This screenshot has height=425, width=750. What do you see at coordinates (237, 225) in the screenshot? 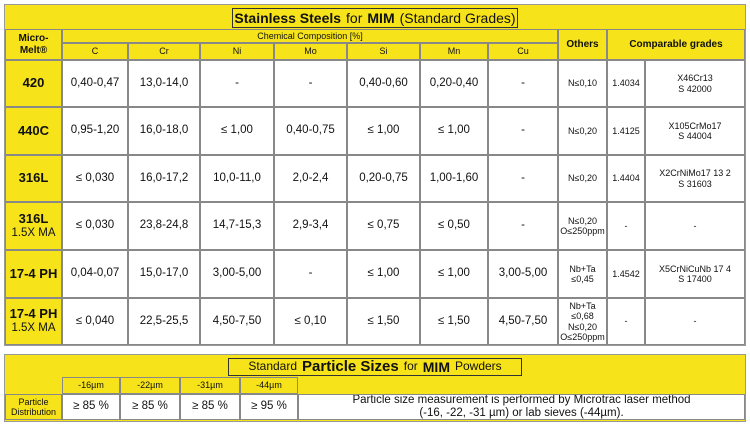
I see `value: 14,7-15,3` at bounding box center [237, 225].